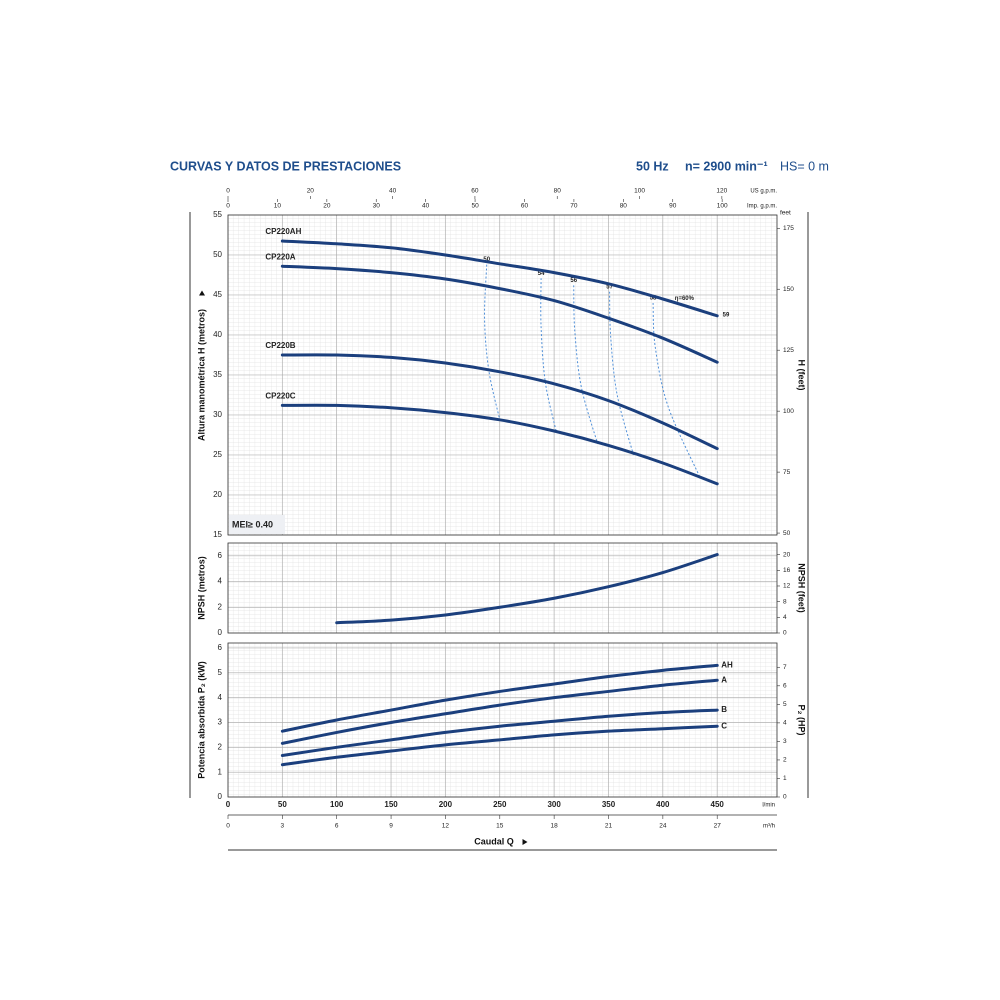 The width and height of the screenshot is (1000, 1000). Describe the element at coordinates (486, 260) in the screenshot. I see `efficiency-label: 50` at that location.